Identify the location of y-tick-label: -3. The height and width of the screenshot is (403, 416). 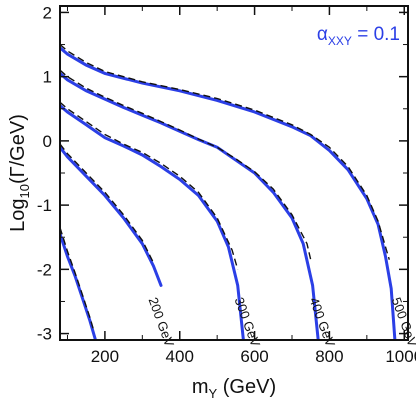
(44, 334).